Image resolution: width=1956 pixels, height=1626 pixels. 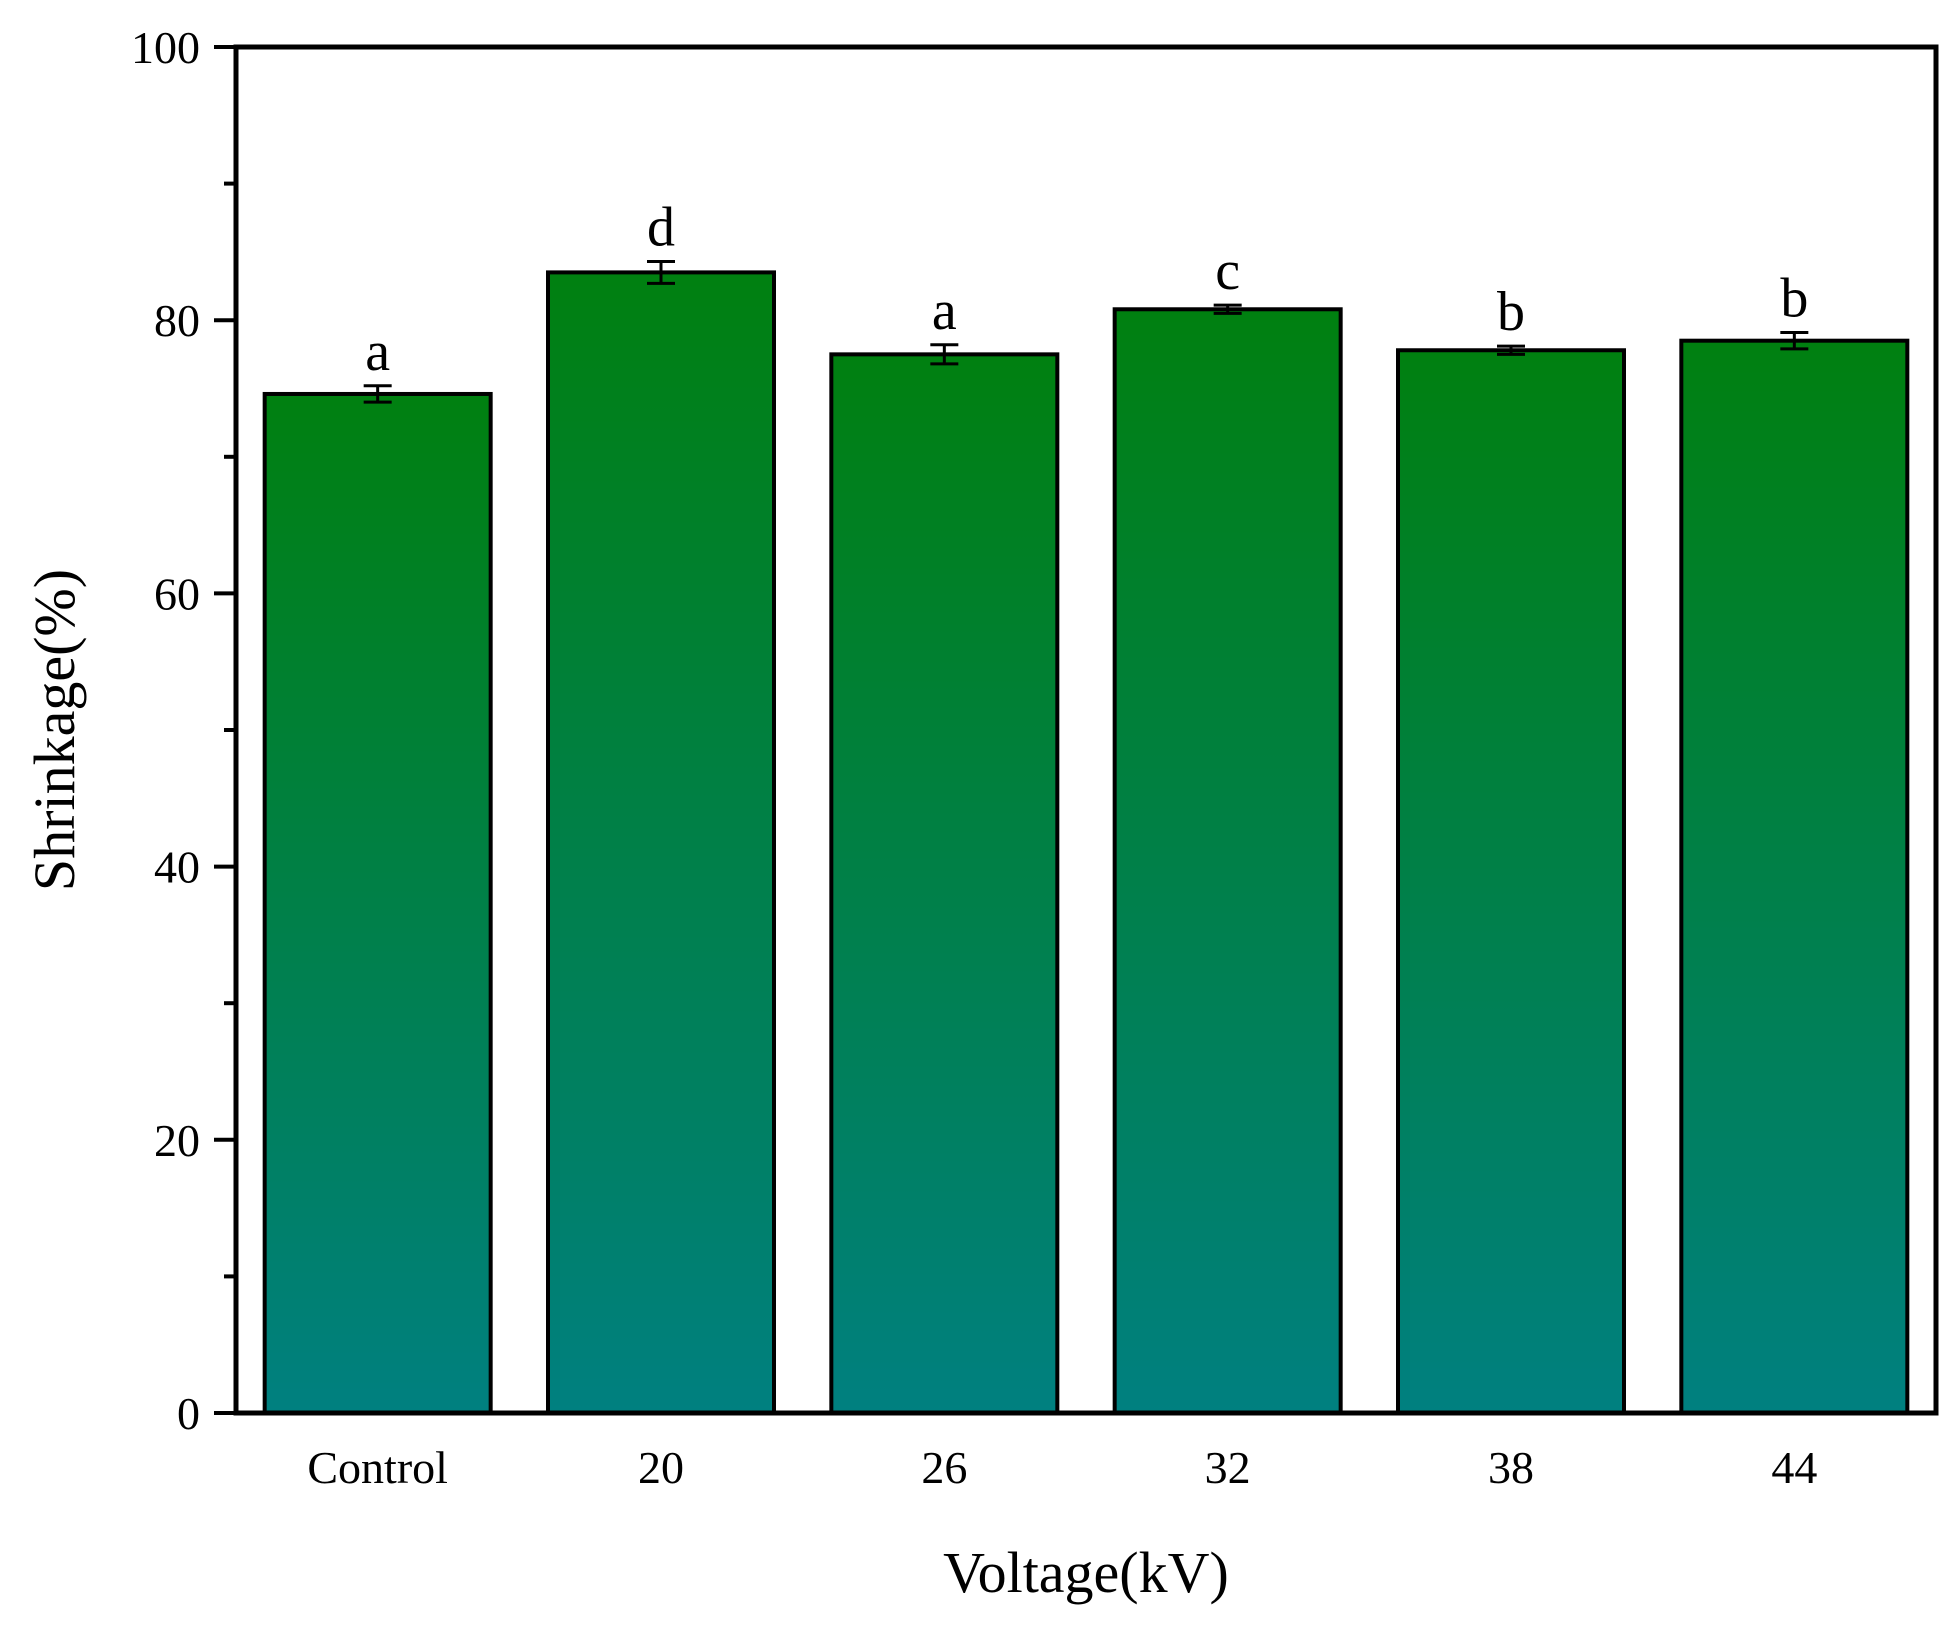 I want to click on significance-label-0: a, so click(x=377, y=352).